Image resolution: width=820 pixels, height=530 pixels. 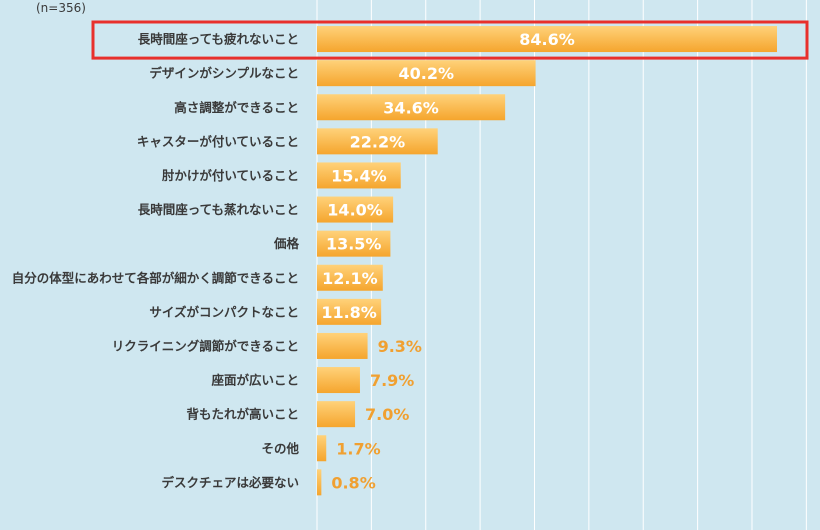 I want to click on category-label: 長時間座っても疲れないこと, so click(x=218, y=39).